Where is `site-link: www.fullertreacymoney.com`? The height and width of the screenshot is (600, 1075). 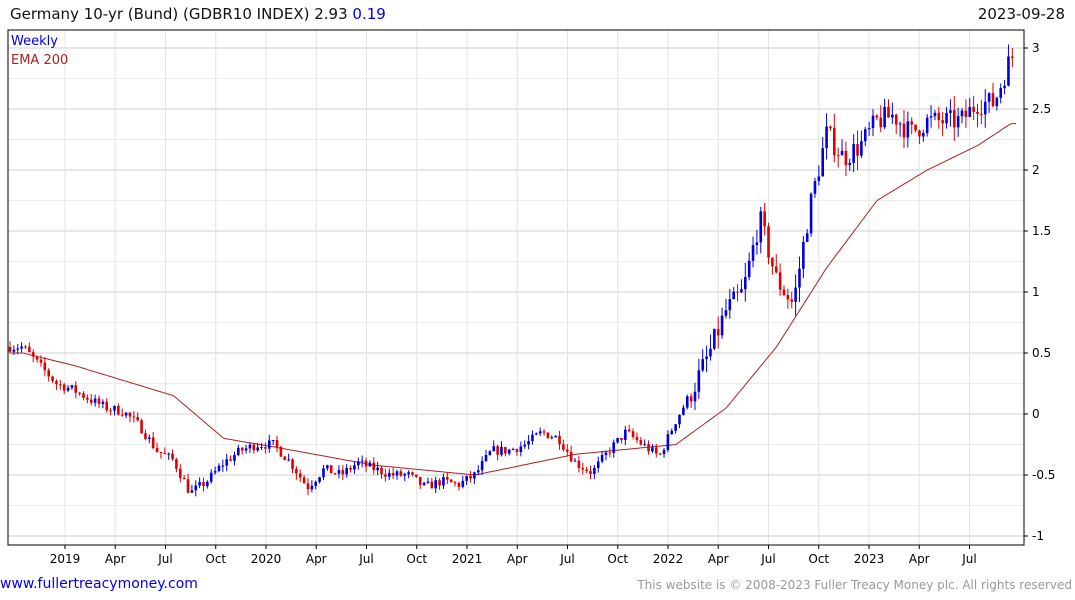
site-link: www.fullertreacymoney.com is located at coordinates (99, 584).